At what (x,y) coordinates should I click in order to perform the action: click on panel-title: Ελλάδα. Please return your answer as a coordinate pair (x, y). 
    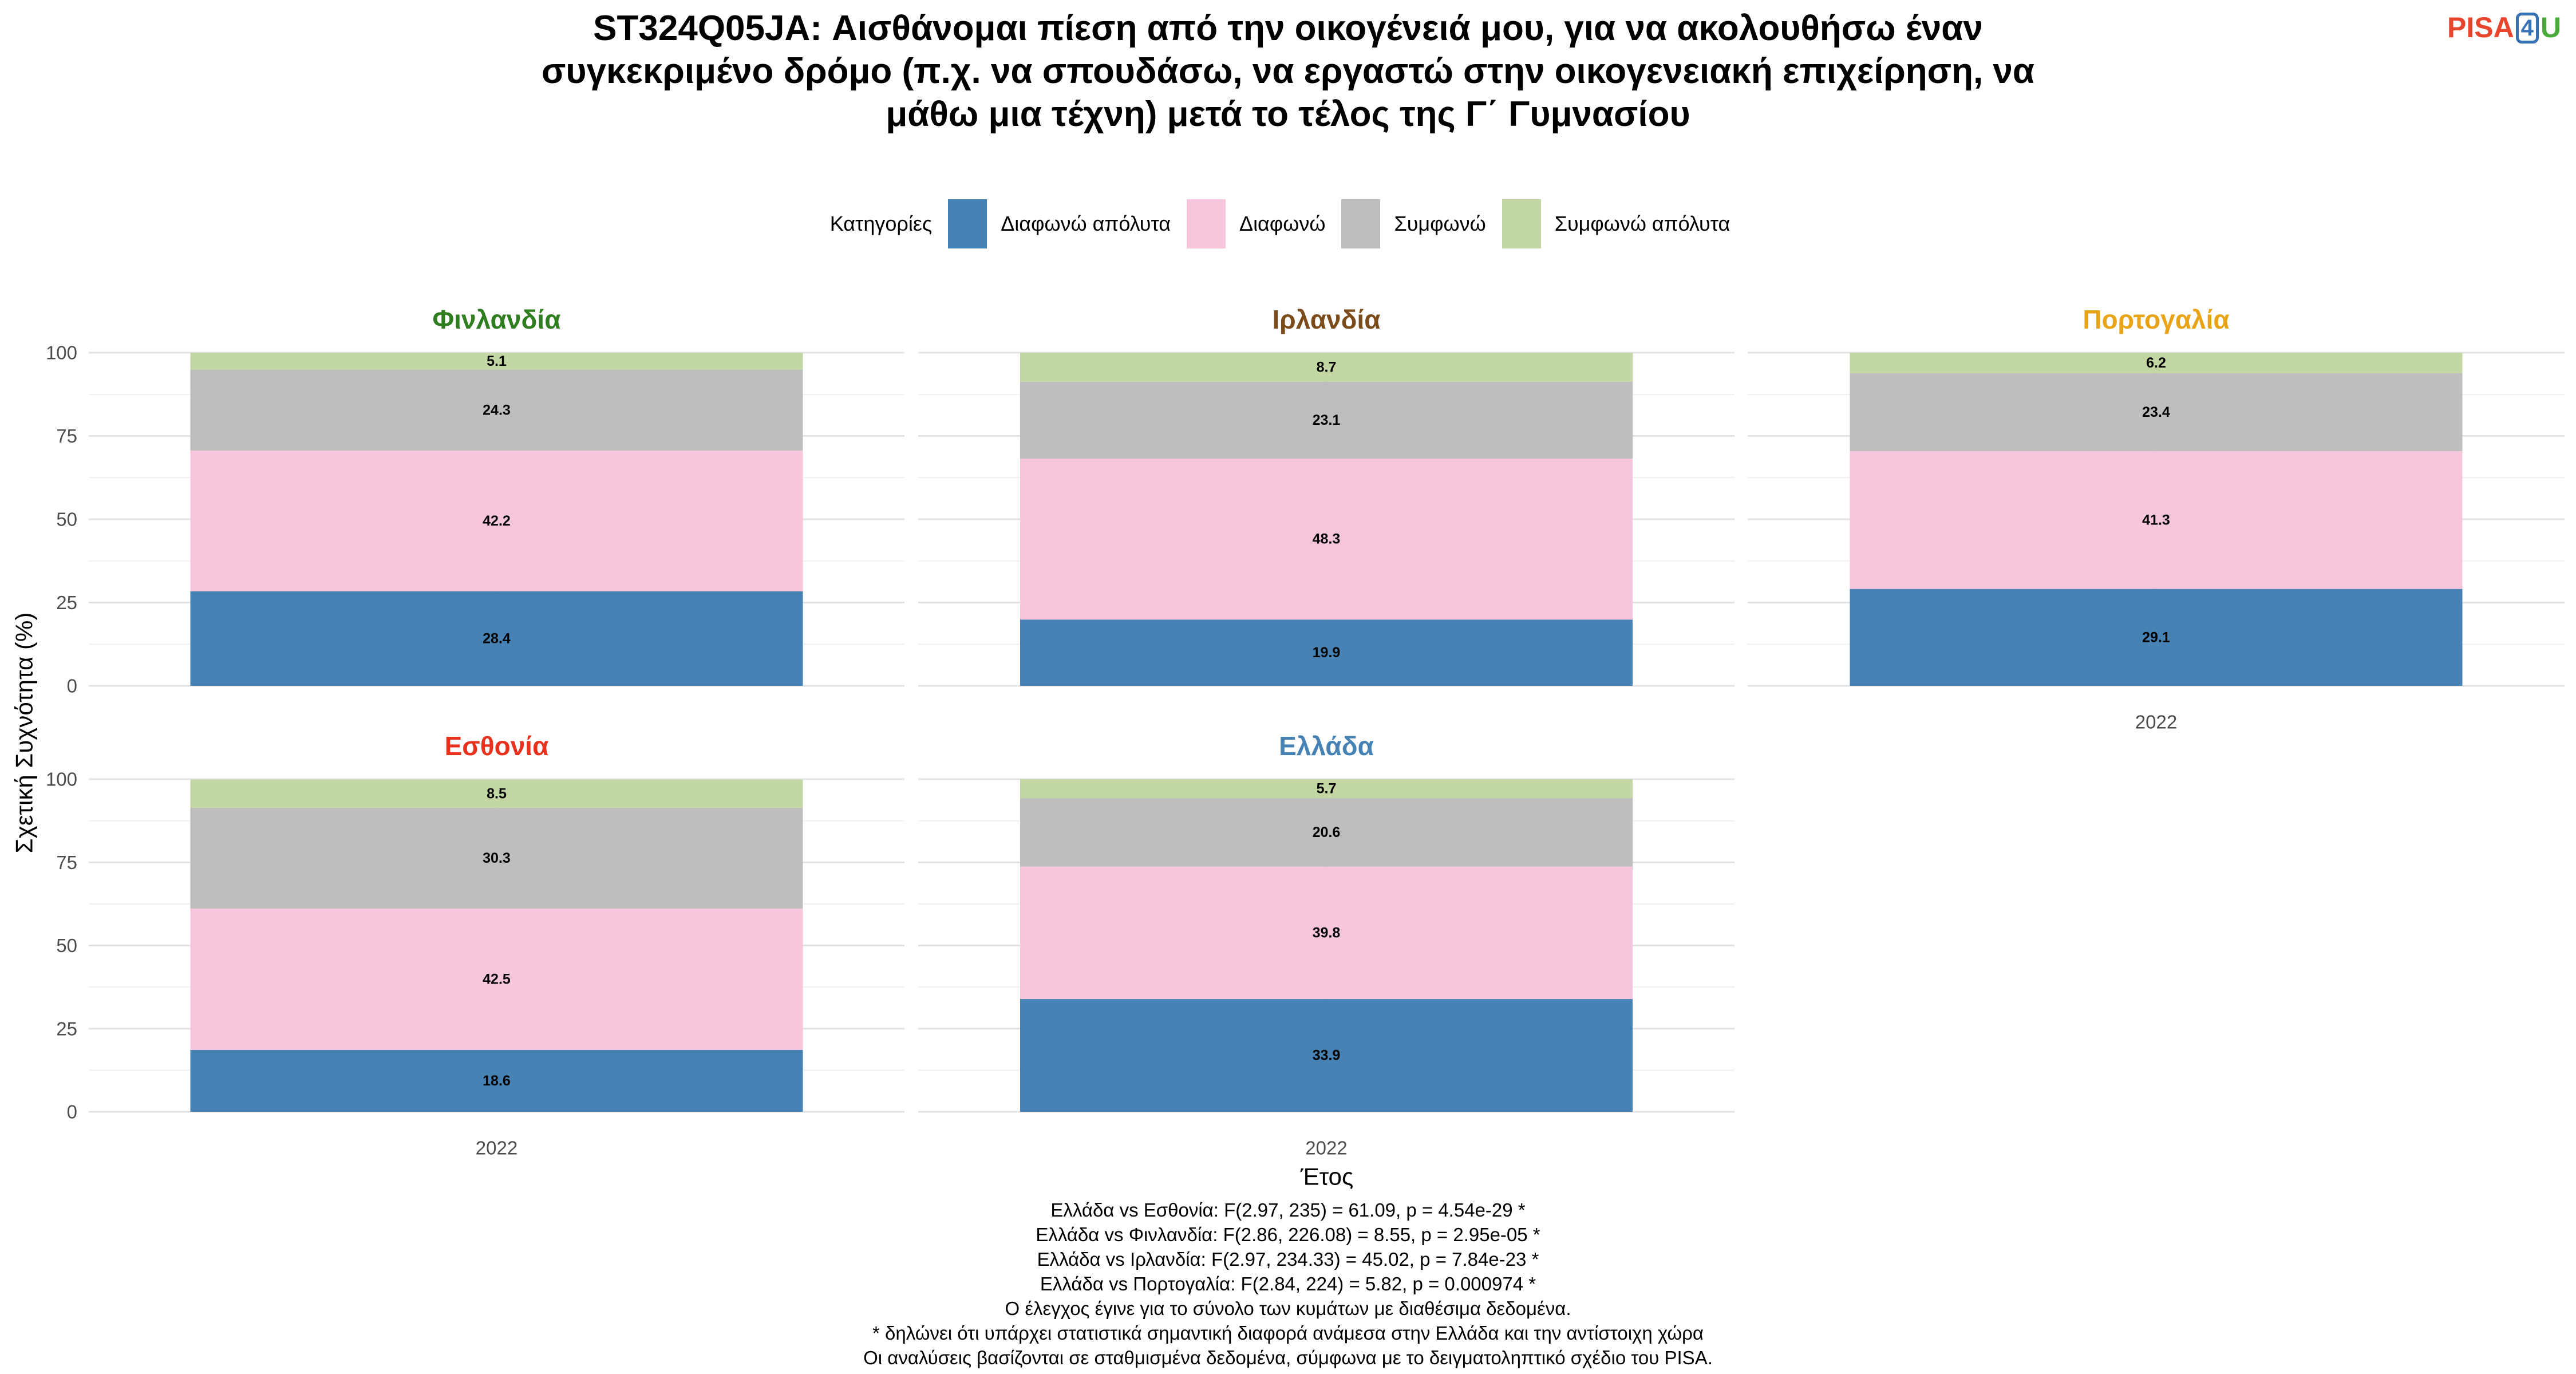
    Looking at the image, I should click on (1326, 746).